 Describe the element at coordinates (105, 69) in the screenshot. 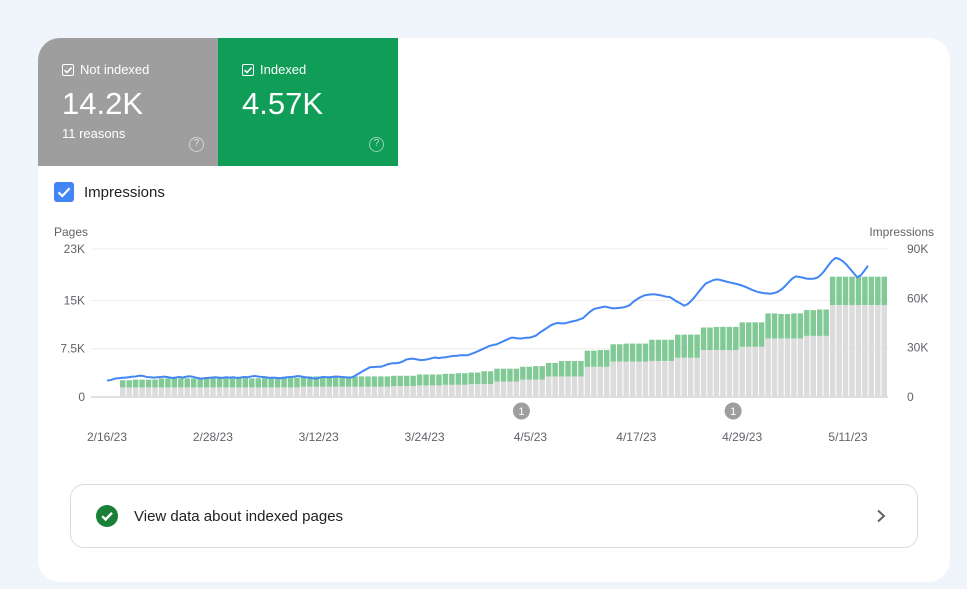

I see `not-indexed-header: Not indexed` at that location.